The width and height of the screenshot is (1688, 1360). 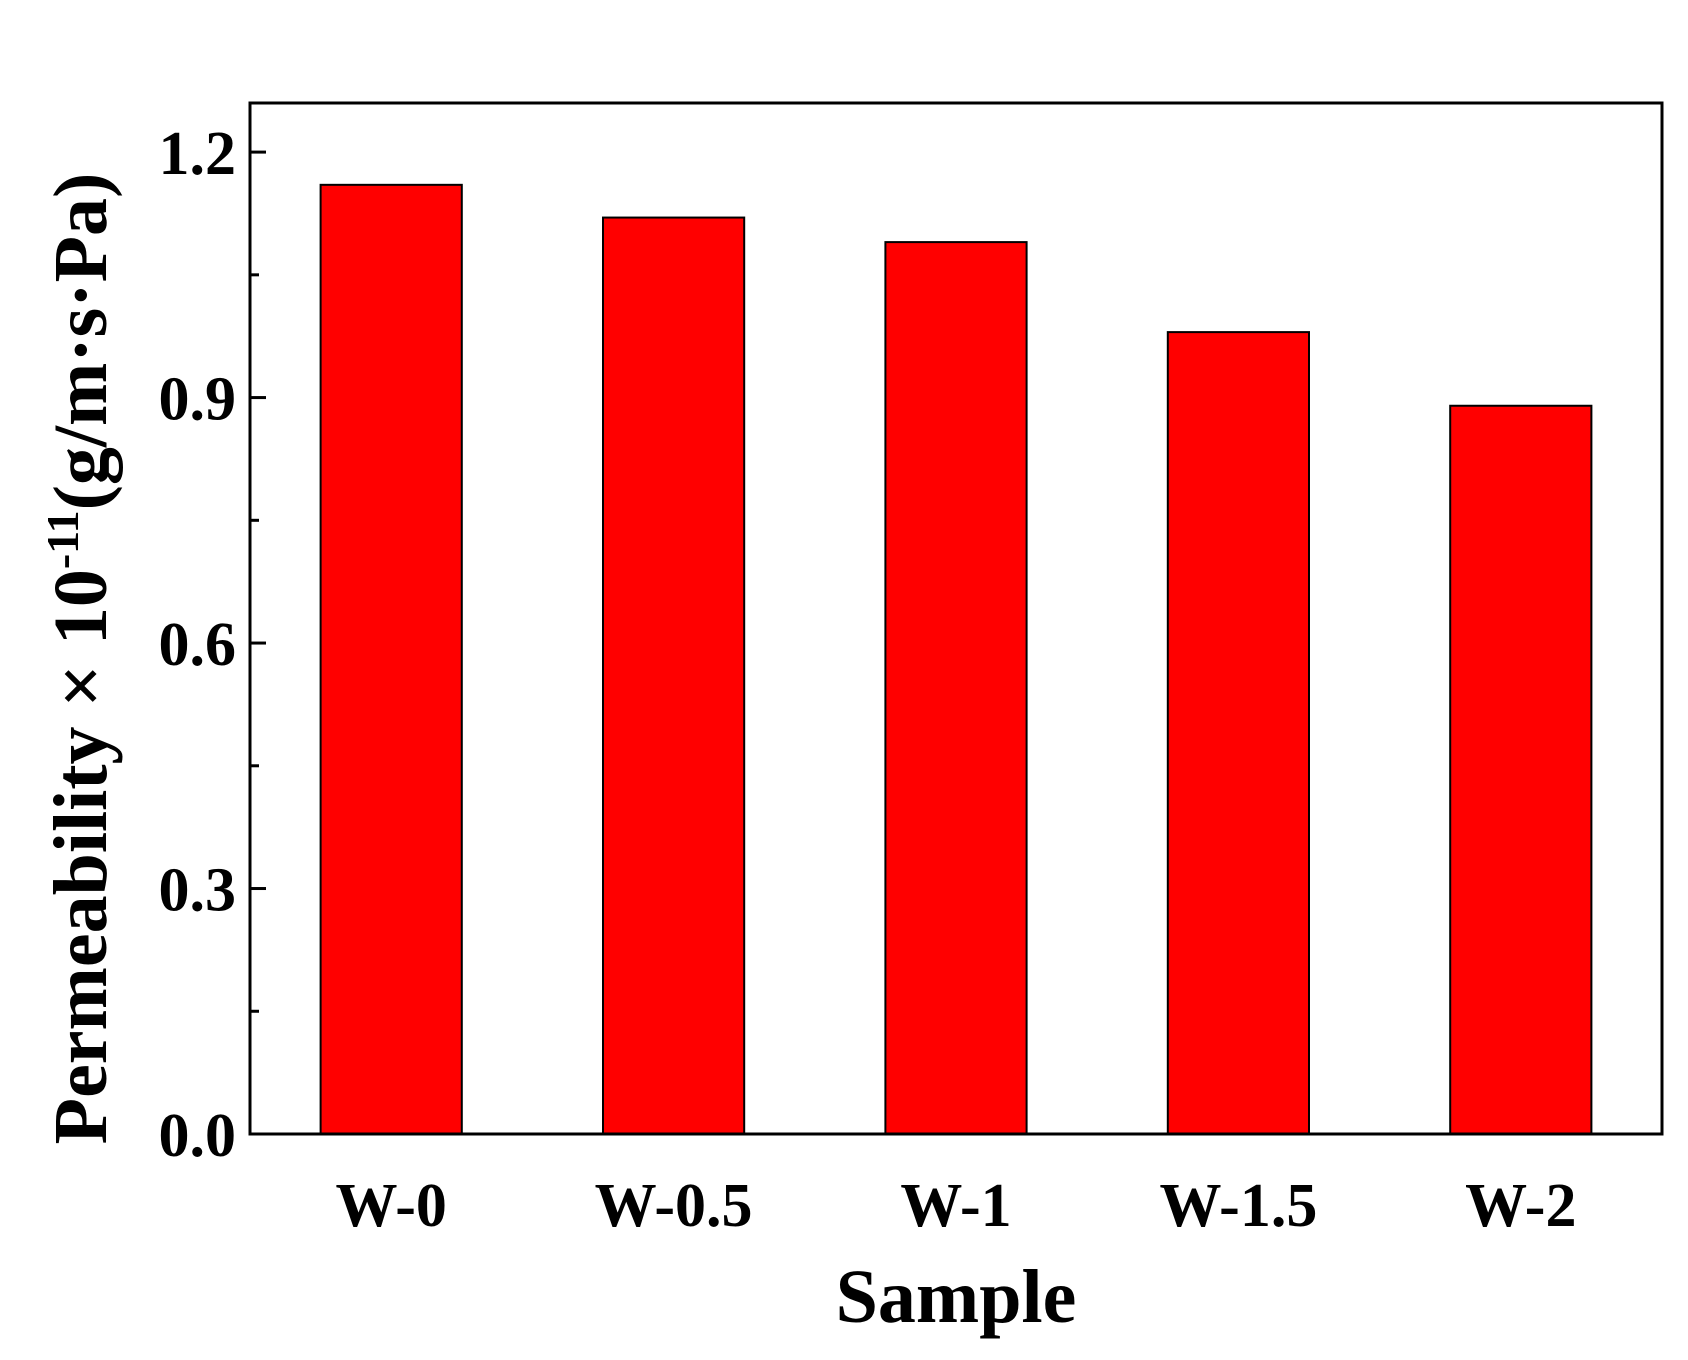 What do you see at coordinates (198, 645) in the screenshot?
I see `y-tick-label: 0.6` at bounding box center [198, 645].